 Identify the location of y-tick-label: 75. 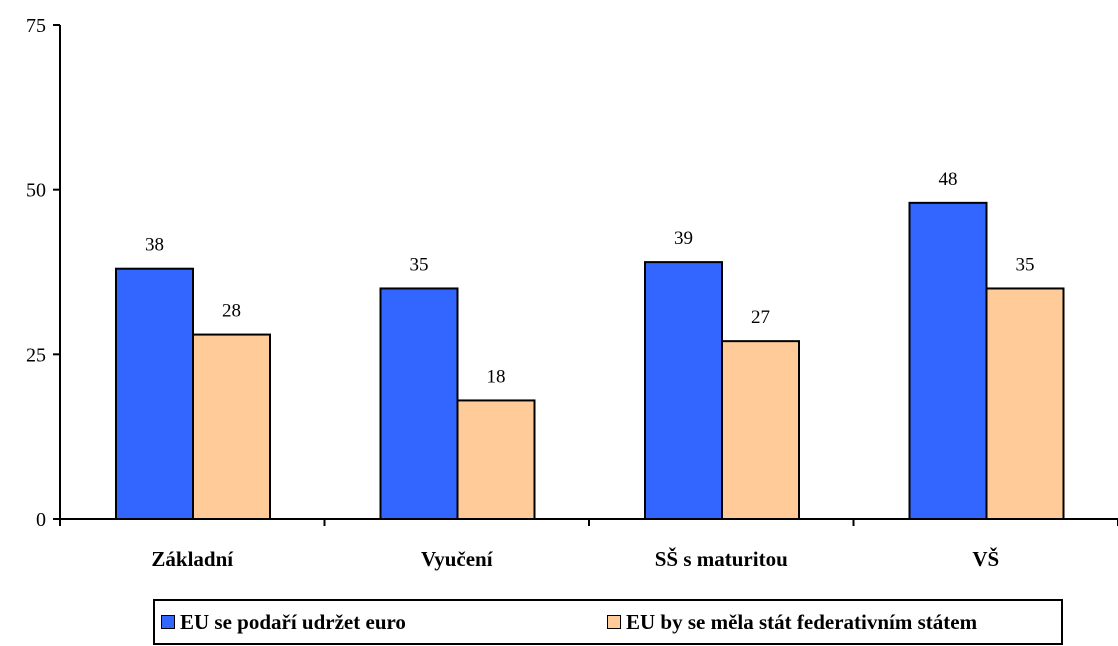
(36, 26).